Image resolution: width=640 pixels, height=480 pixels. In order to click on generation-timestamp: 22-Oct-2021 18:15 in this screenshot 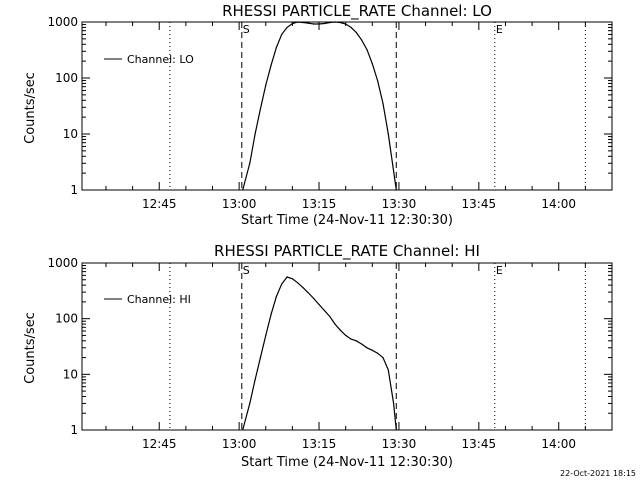, I will do `click(598, 473)`.